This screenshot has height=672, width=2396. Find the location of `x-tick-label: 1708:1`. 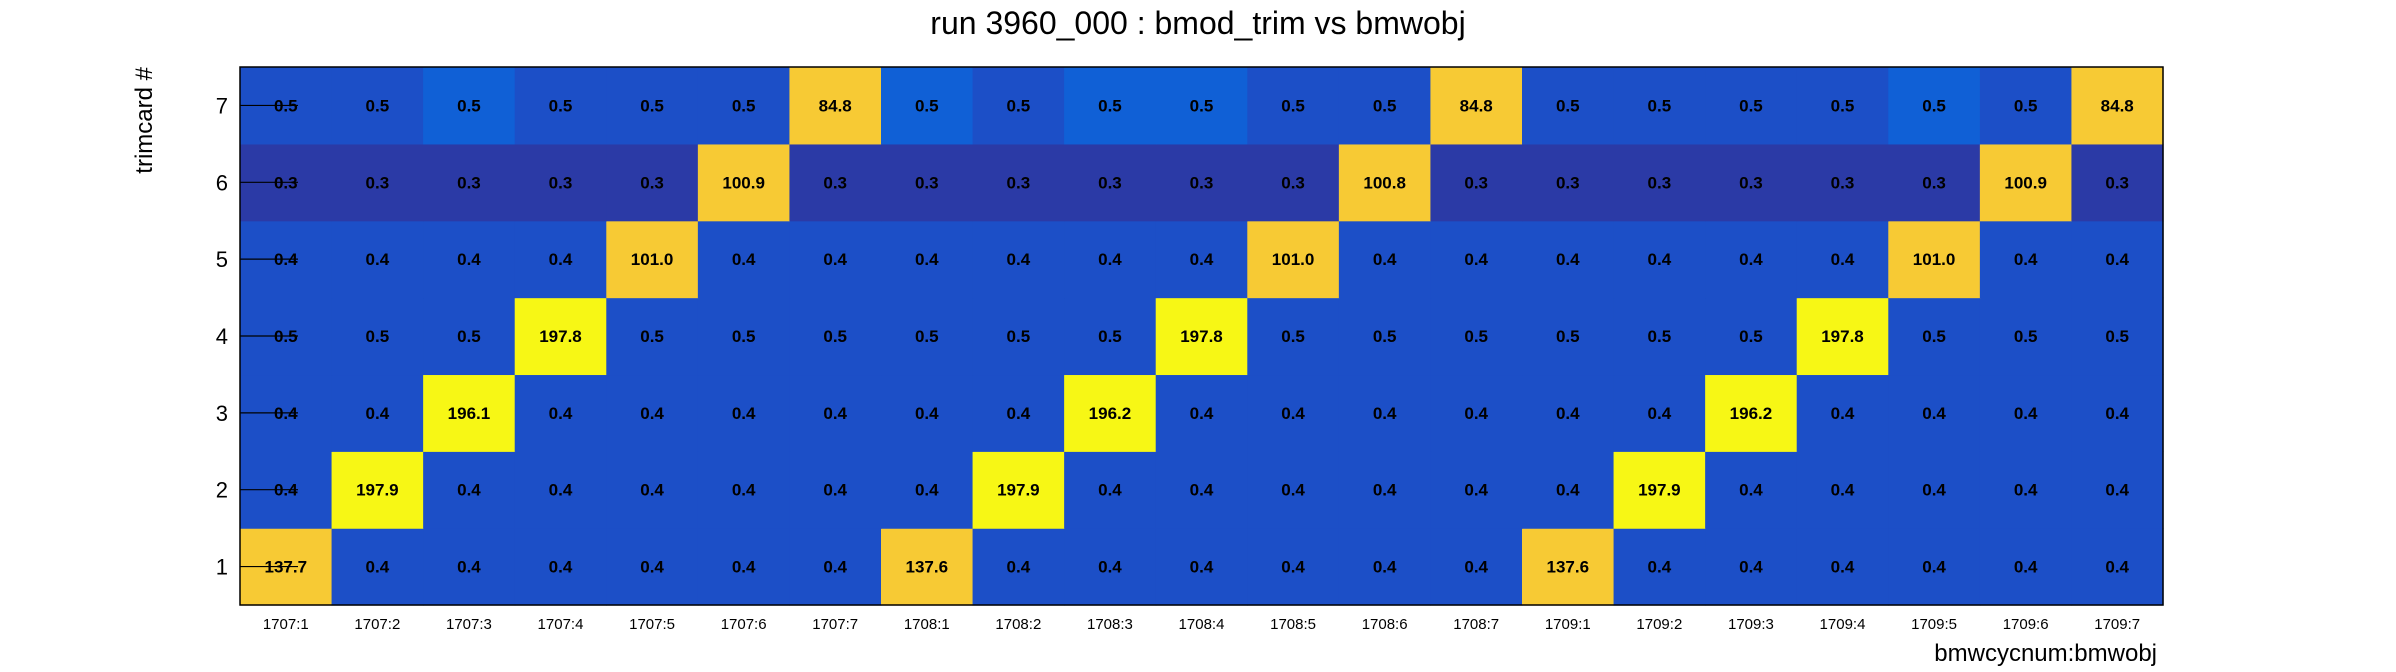

x-tick-label: 1708:1 is located at coordinates (927, 624).